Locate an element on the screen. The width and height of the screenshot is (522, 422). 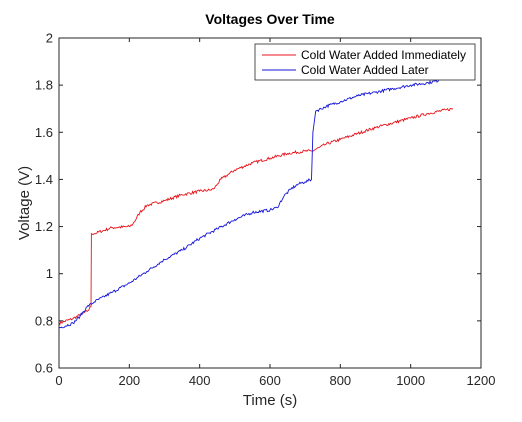
x-tick-label: 600 is located at coordinates (270, 380).